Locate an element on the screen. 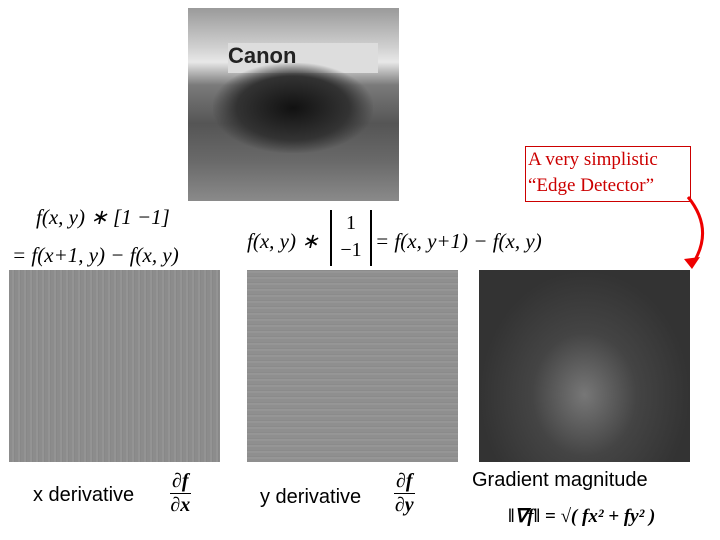  gradient-magnitude-formula: ‖∇f‖ = √( fx² + fy² ) is located at coordinates (582, 516).